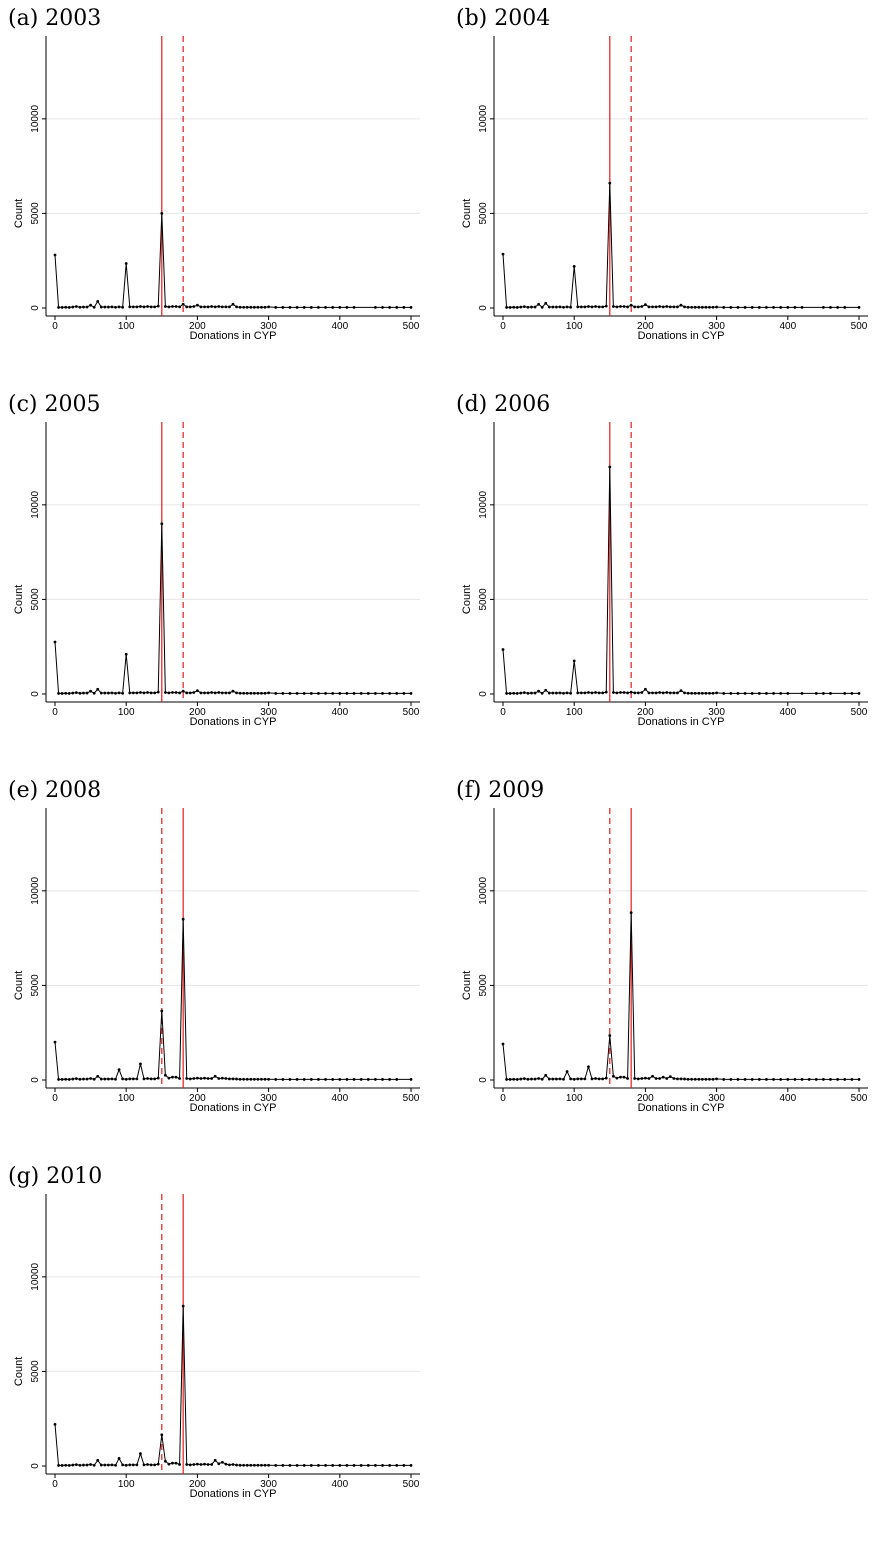 This screenshot has height=1544, width=872. Describe the element at coordinates (500, 790) in the screenshot. I see `panel-title: (f) 2009` at that location.